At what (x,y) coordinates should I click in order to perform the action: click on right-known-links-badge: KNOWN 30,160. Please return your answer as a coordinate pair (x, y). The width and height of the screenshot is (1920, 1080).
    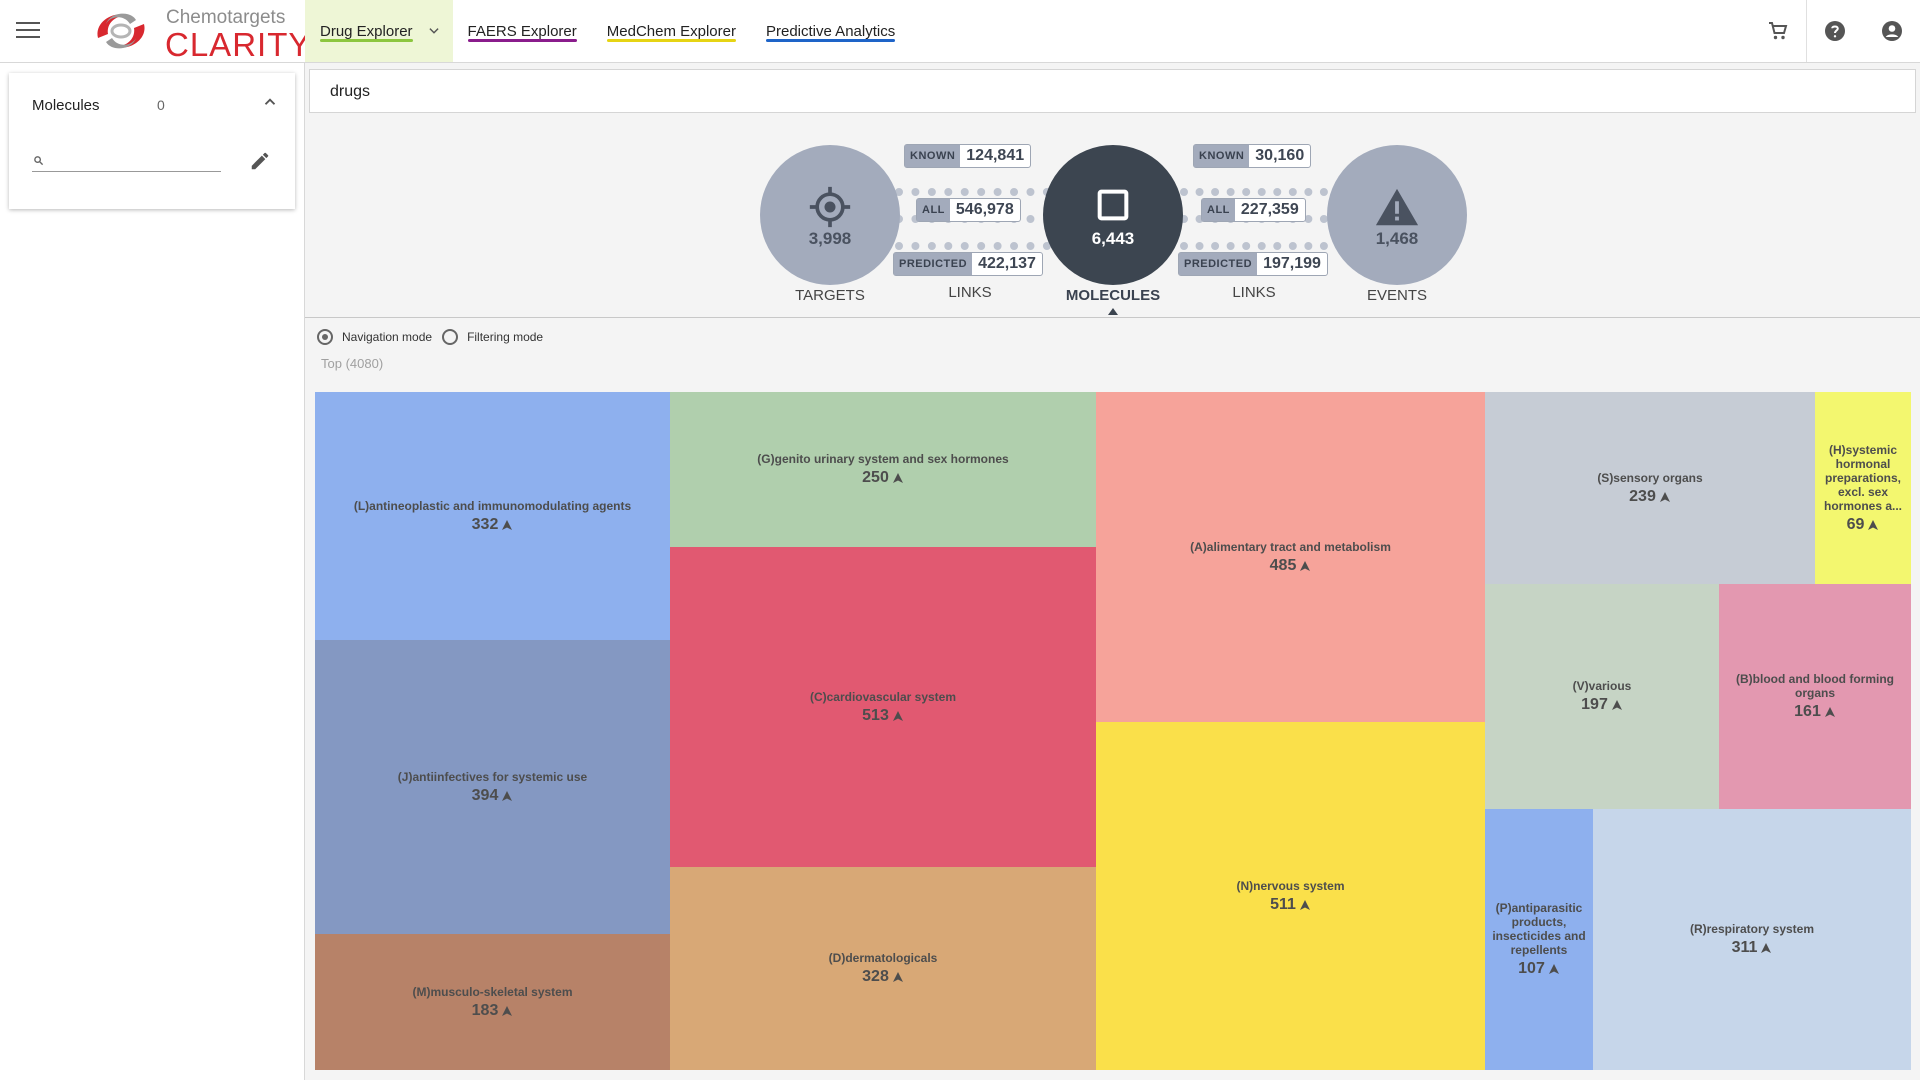
    Looking at the image, I should click on (1252, 156).